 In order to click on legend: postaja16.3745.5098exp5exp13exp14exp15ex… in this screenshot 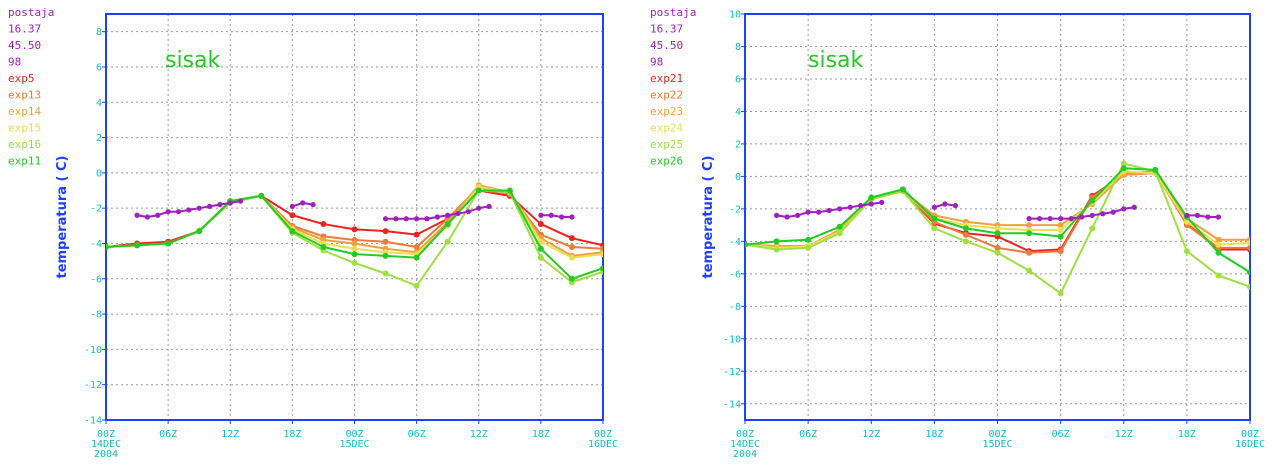, I will do `click(31, 87)`.